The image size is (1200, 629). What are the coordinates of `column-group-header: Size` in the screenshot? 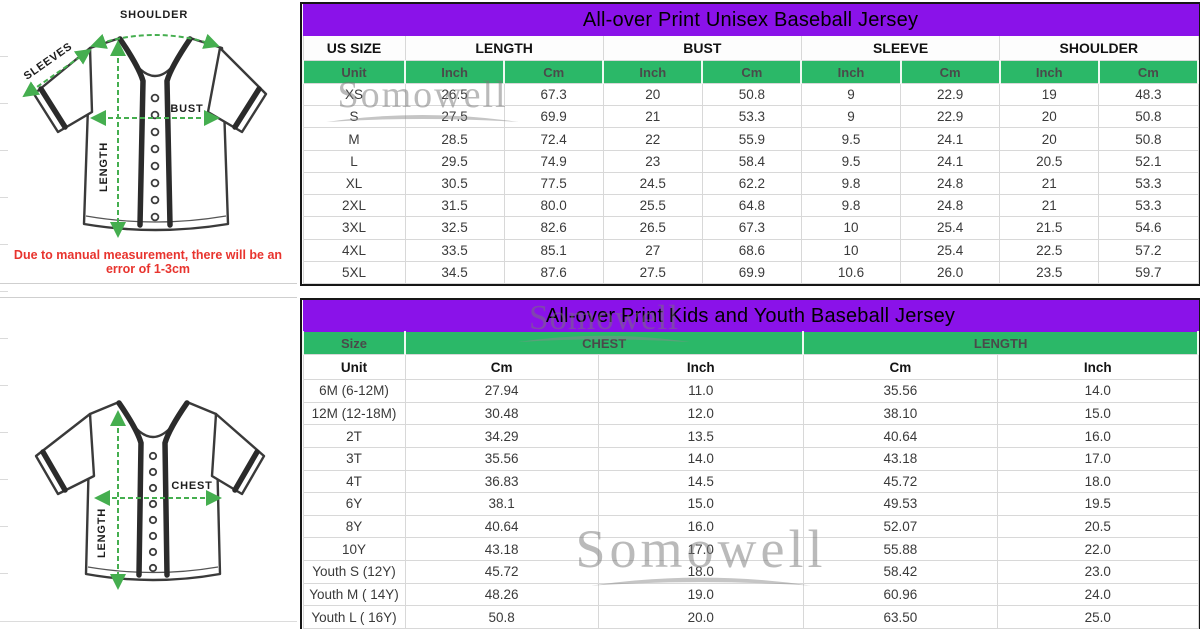 It's located at (354, 343).